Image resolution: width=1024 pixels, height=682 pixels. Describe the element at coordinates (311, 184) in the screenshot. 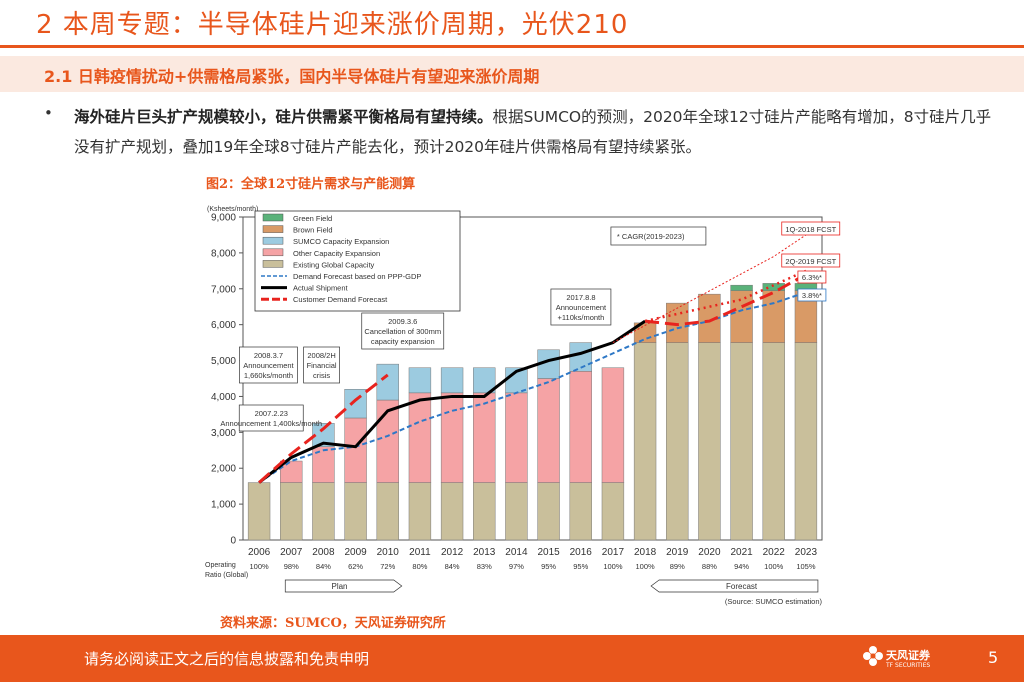

I see `figure-title: 图2：全球12寸硅片需求与产能测算` at that location.